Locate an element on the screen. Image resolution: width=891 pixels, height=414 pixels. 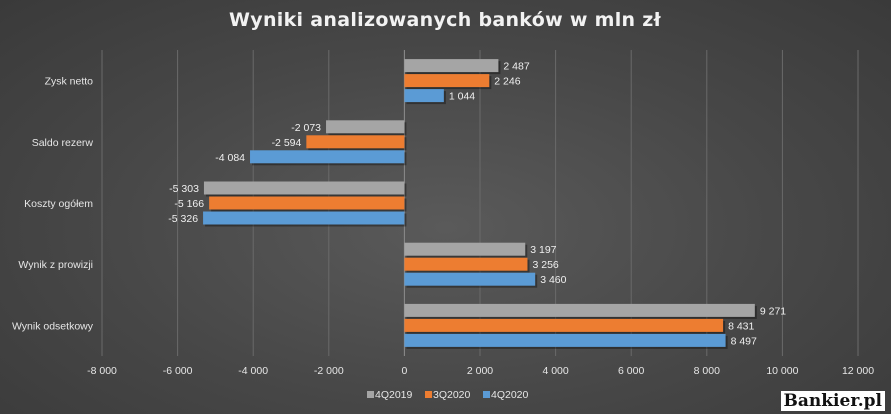
data-label: -5 326 is located at coordinates (183, 219).